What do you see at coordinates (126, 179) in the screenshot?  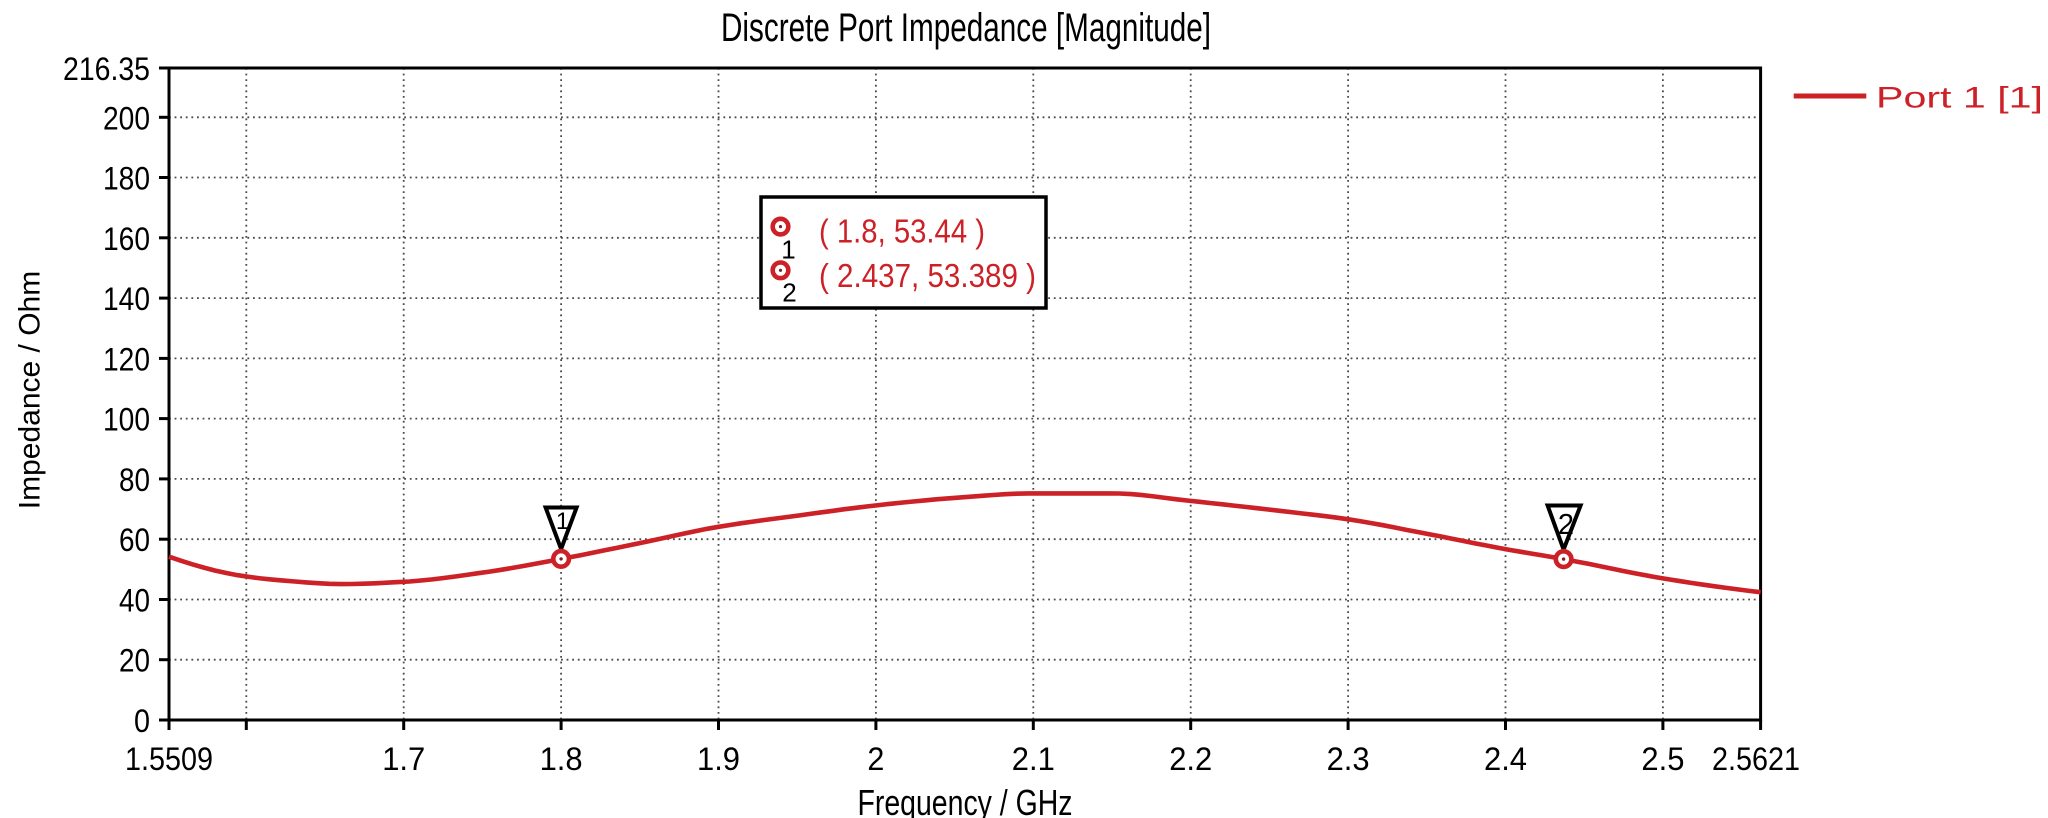 I see `svg-text: 180` at bounding box center [126, 179].